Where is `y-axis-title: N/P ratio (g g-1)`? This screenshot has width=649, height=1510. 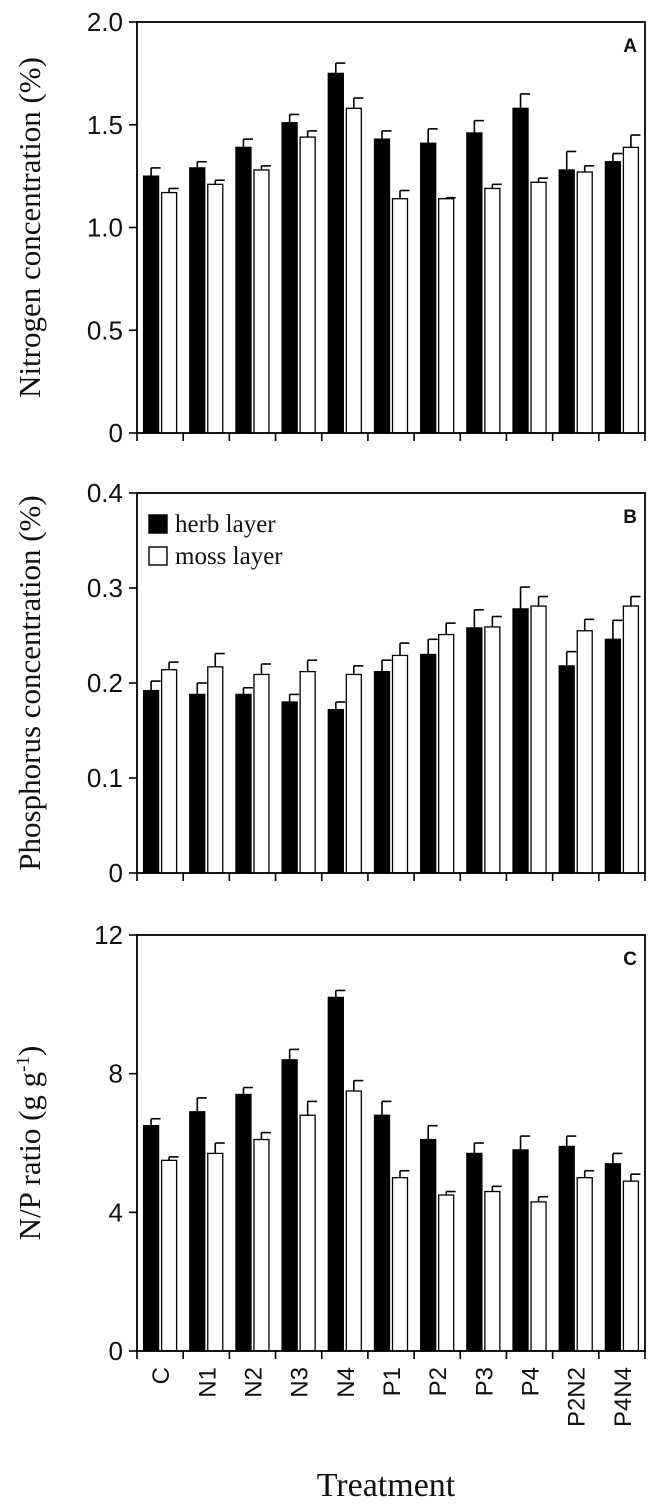
y-axis-title: N/P ratio (g g-1) is located at coordinates (29, 1143).